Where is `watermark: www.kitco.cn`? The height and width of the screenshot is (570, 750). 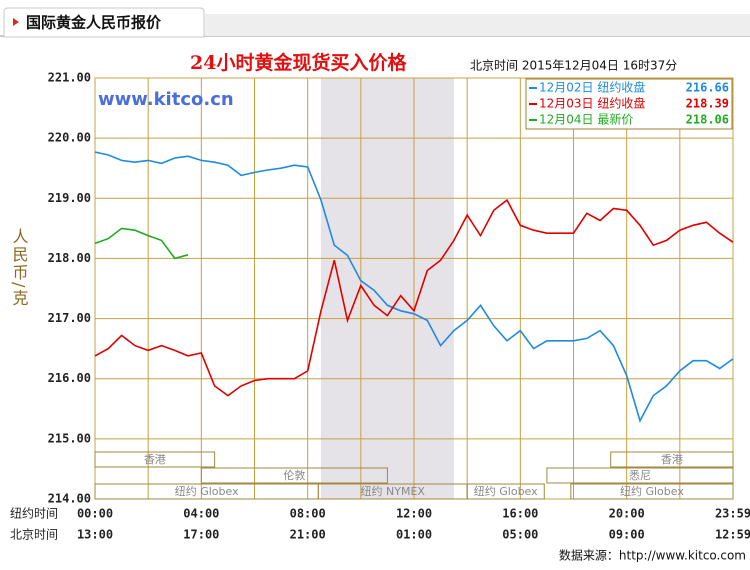
watermark: www.kitco.cn is located at coordinates (166, 99).